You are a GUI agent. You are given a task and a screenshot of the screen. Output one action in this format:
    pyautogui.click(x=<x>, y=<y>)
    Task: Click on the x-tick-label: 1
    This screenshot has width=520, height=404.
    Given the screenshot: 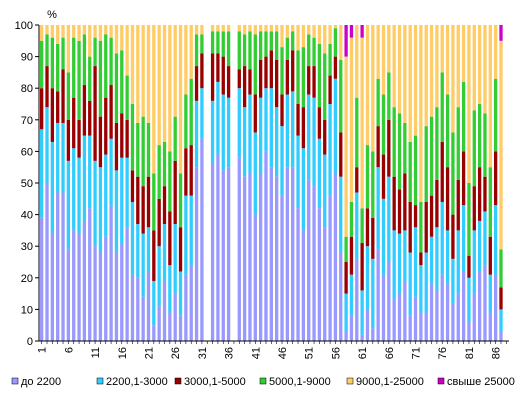 What is the action you would take?
    pyautogui.click(x=43, y=350)
    